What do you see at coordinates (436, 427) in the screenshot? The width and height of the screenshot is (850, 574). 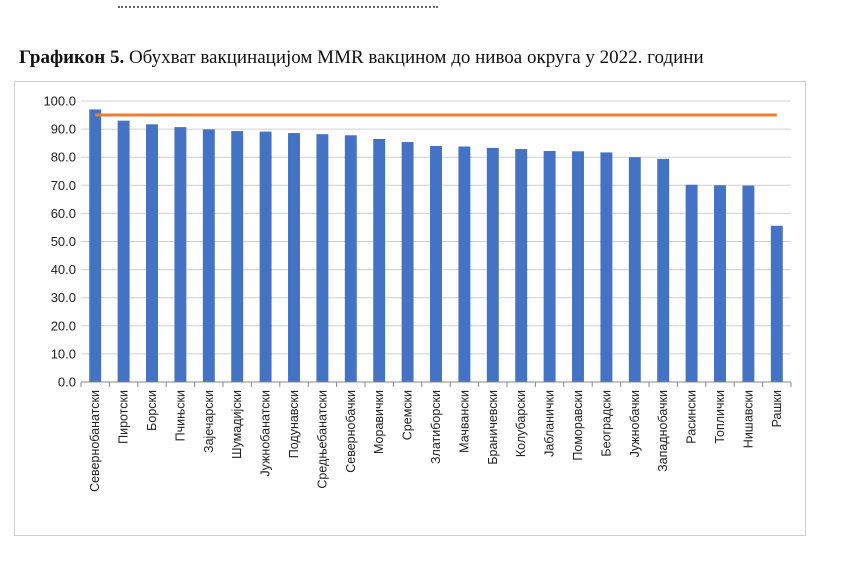 I see `category-label: Златиборски` at bounding box center [436, 427].